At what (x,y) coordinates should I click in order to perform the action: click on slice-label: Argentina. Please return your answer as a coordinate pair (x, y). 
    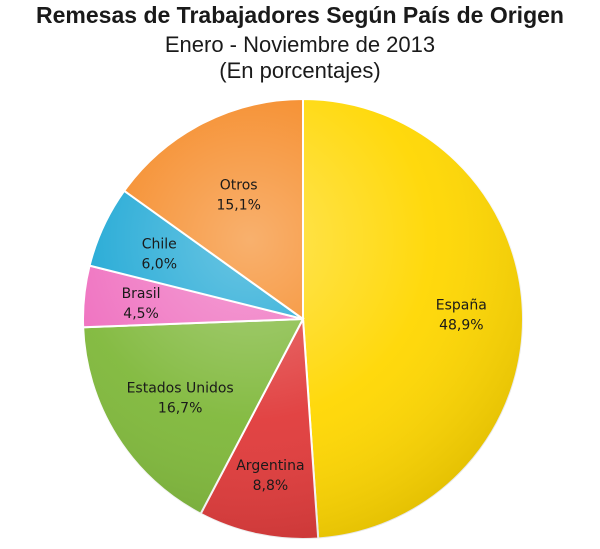
    Looking at the image, I should click on (270, 466).